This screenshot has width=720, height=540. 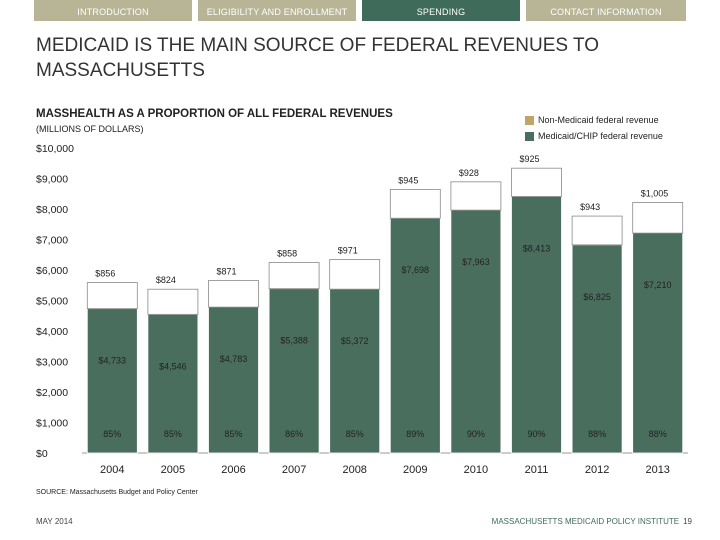 What do you see at coordinates (537, 248) in the screenshot?
I see `data-label-medicaid-chip: $8,413` at bounding box center [537, 248].